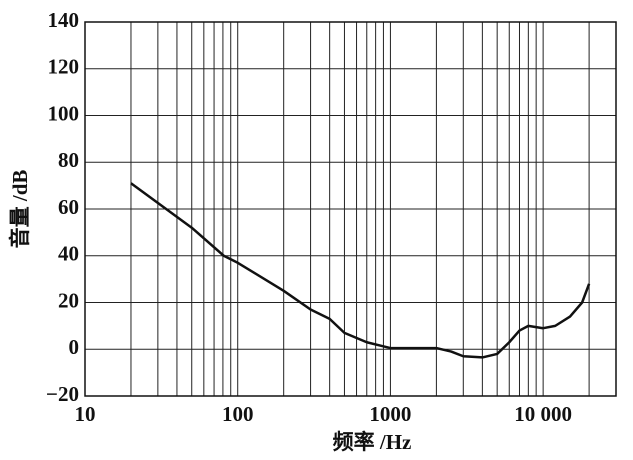 Image resolution: width=633 pixels, height=460 pixels. I want to click on y-tick-label: 20, so click(68, 300).